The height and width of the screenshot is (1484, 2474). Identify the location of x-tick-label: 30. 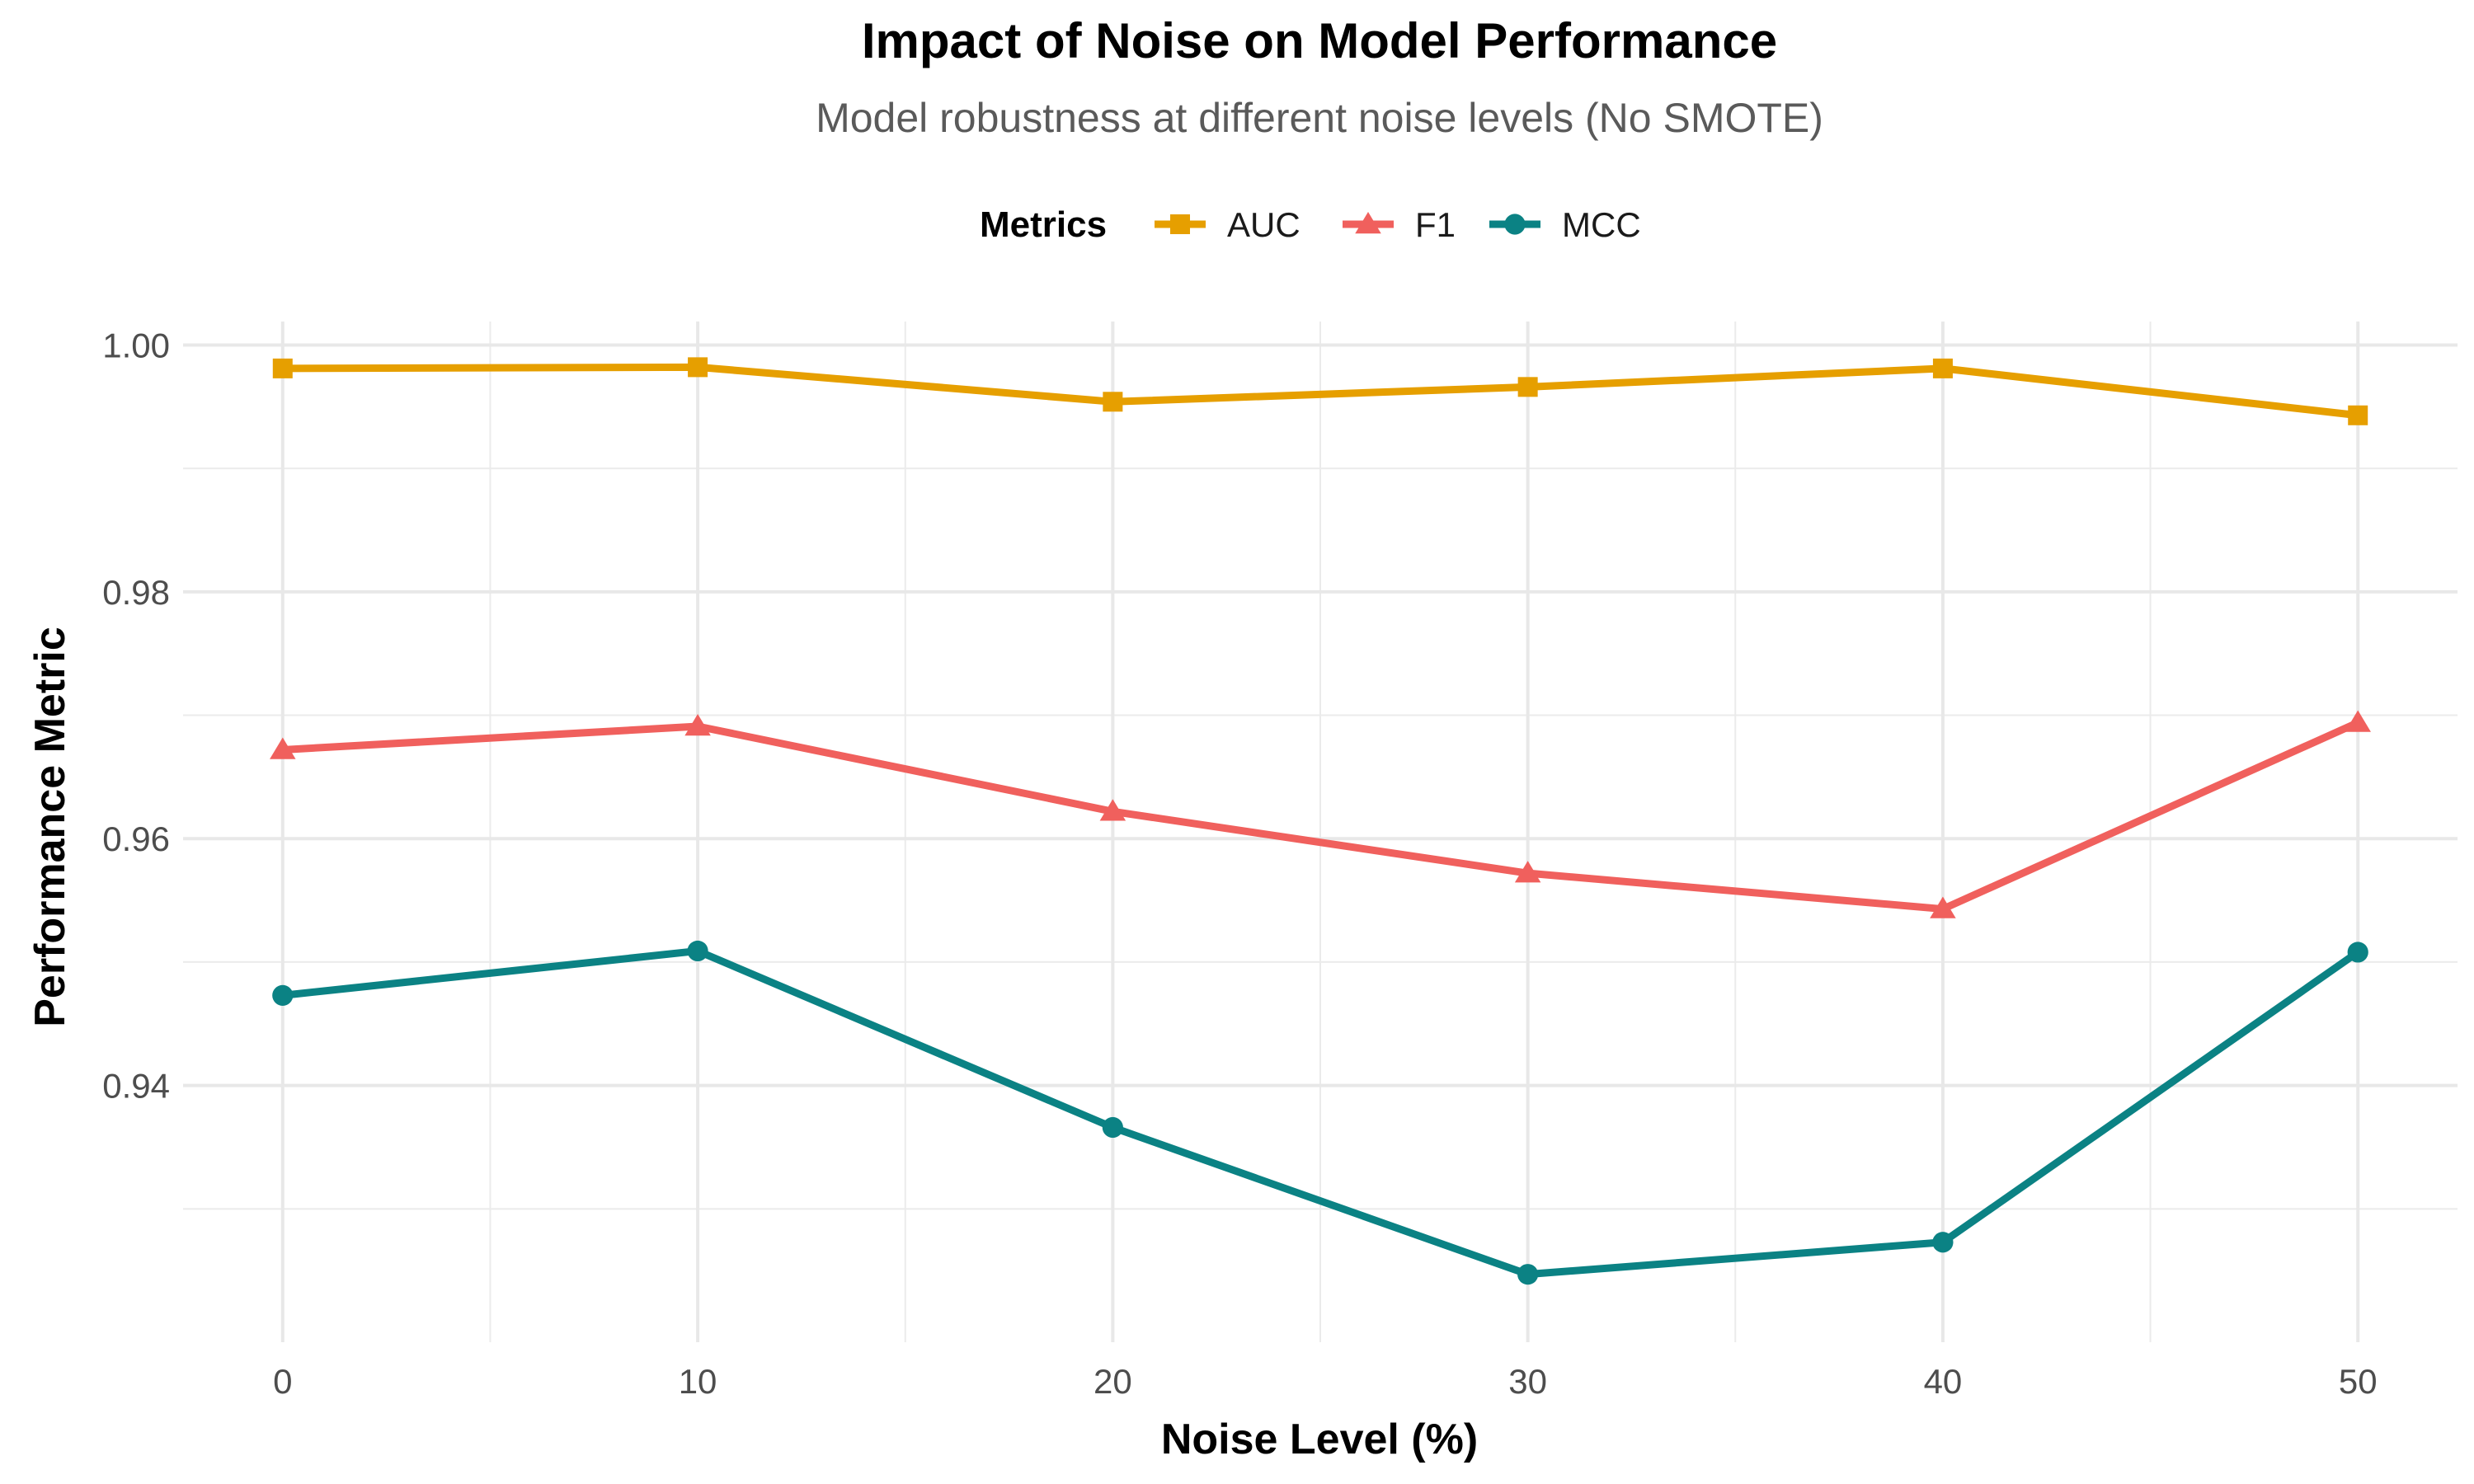
(1527, 1381).